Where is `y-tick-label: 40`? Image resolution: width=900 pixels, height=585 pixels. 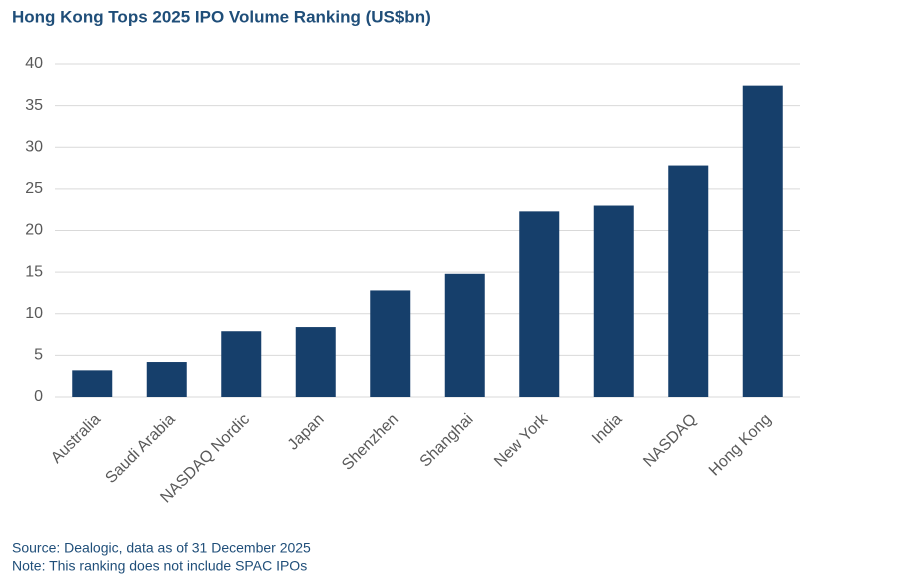 y-tick-label: 40 is located at coordinates (34, 63).